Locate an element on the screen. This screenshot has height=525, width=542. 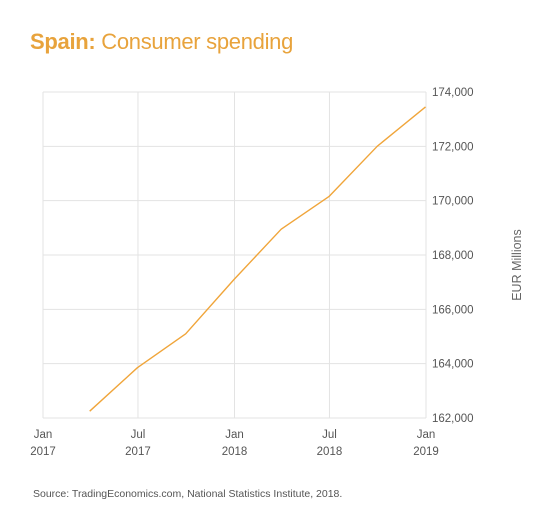
y-tick-label: 164,000 is located at coordinates (453, 365).